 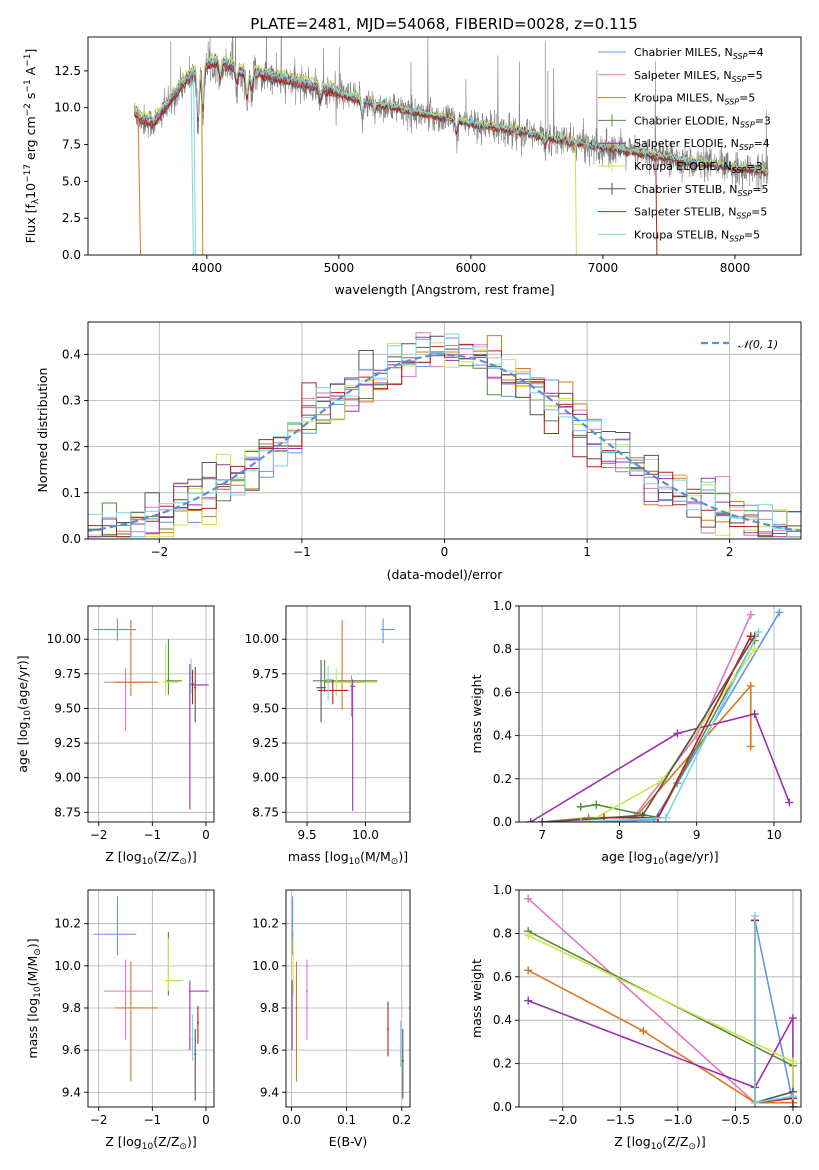 I want to click on x-tick-label: 9.5, so click(x=307, y=835).